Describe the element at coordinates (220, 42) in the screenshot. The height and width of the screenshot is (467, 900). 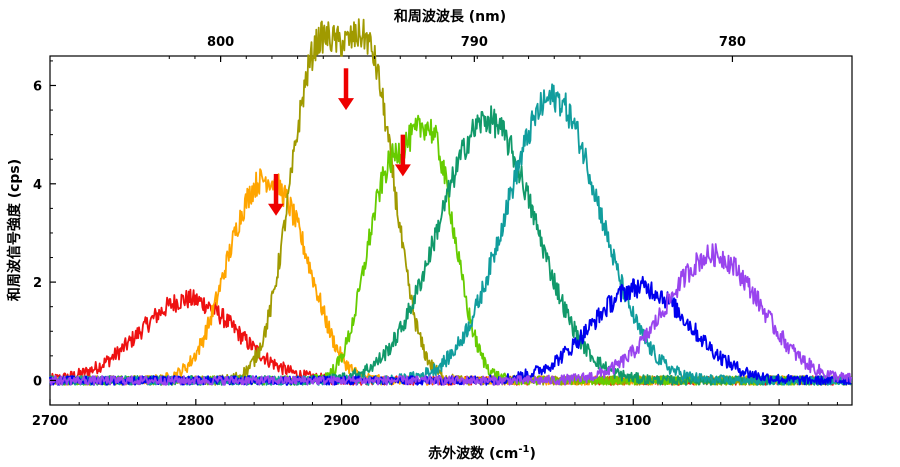
I see `top-tick-label: 800` at that location.